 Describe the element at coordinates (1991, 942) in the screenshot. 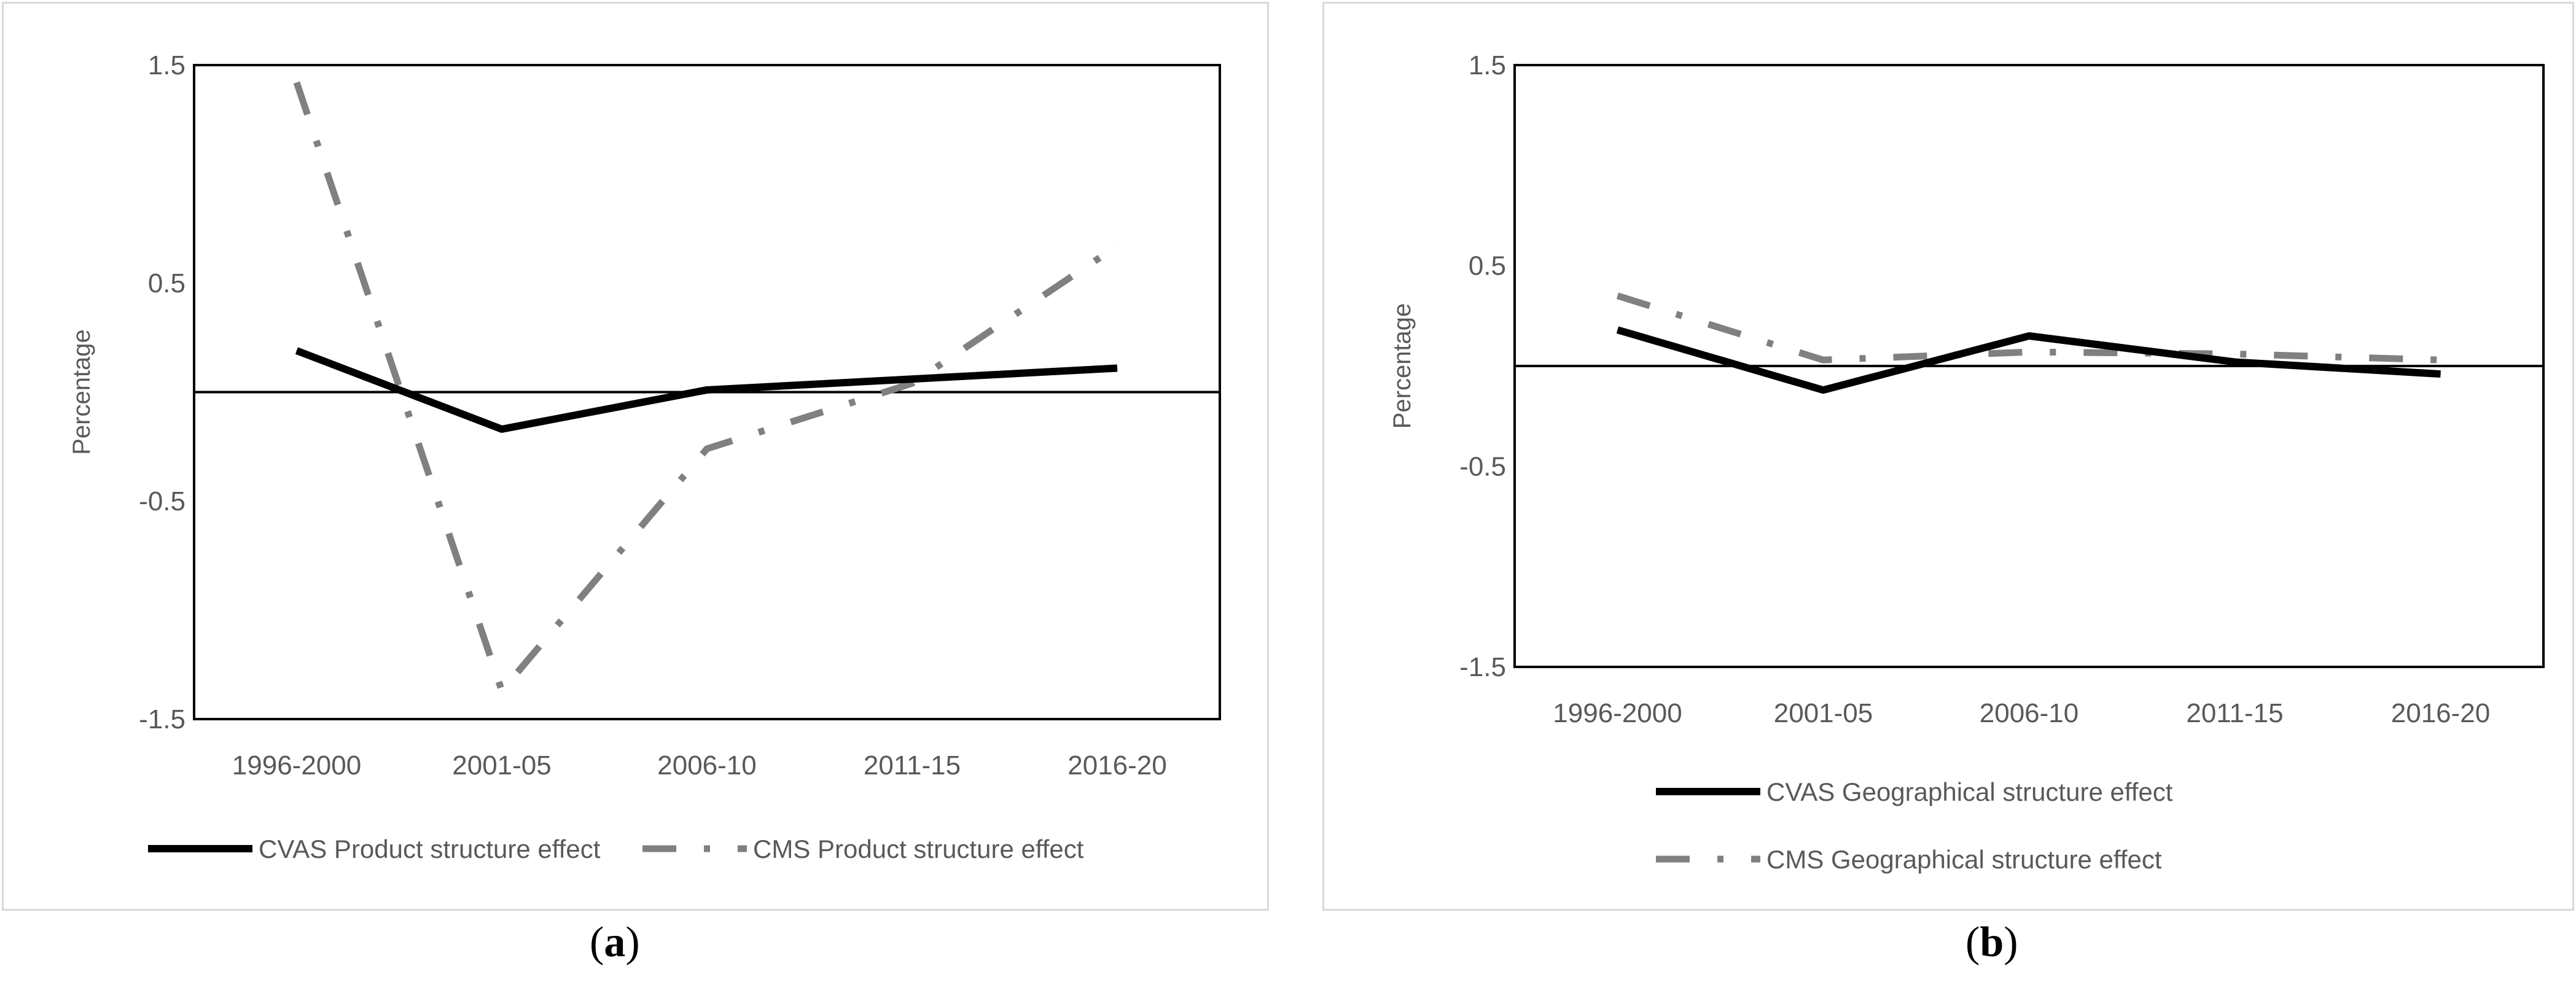

I see `caption-b: (b)` at that location.